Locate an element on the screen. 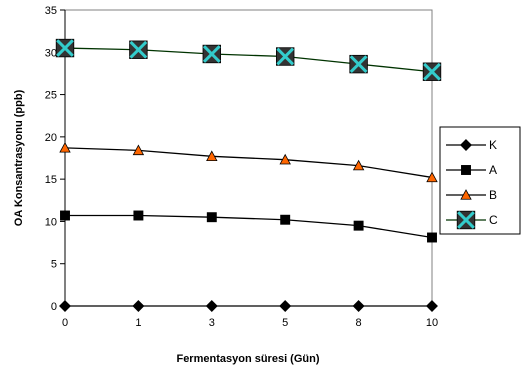  x-axis-title: Fermentasyon süresi (Gün) is located at coordinates (247, 359).